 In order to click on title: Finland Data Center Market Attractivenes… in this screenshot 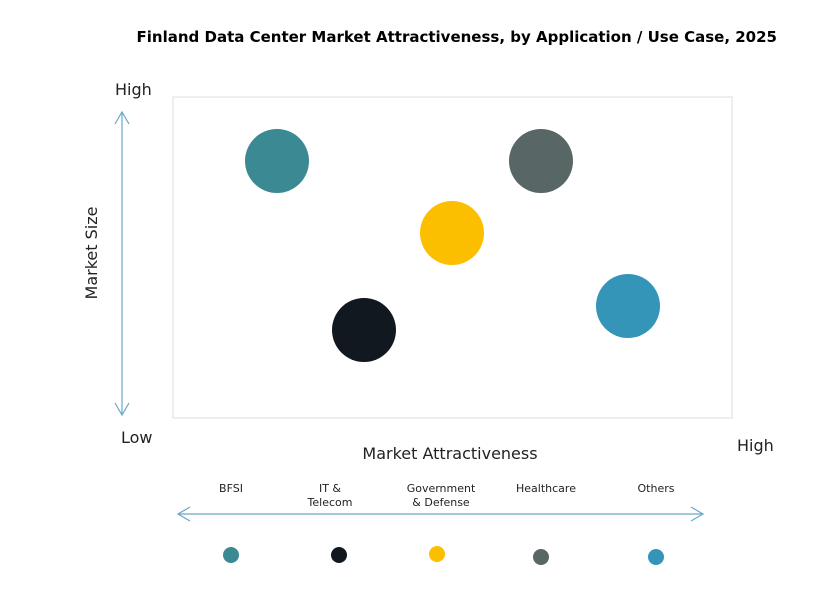, I will do `click(456, 37)`.